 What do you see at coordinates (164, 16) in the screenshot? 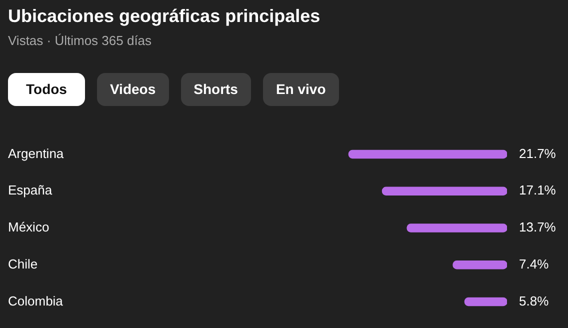
I see `text: Ubicaciones geográficas principales` at bounding box center [164, 16].